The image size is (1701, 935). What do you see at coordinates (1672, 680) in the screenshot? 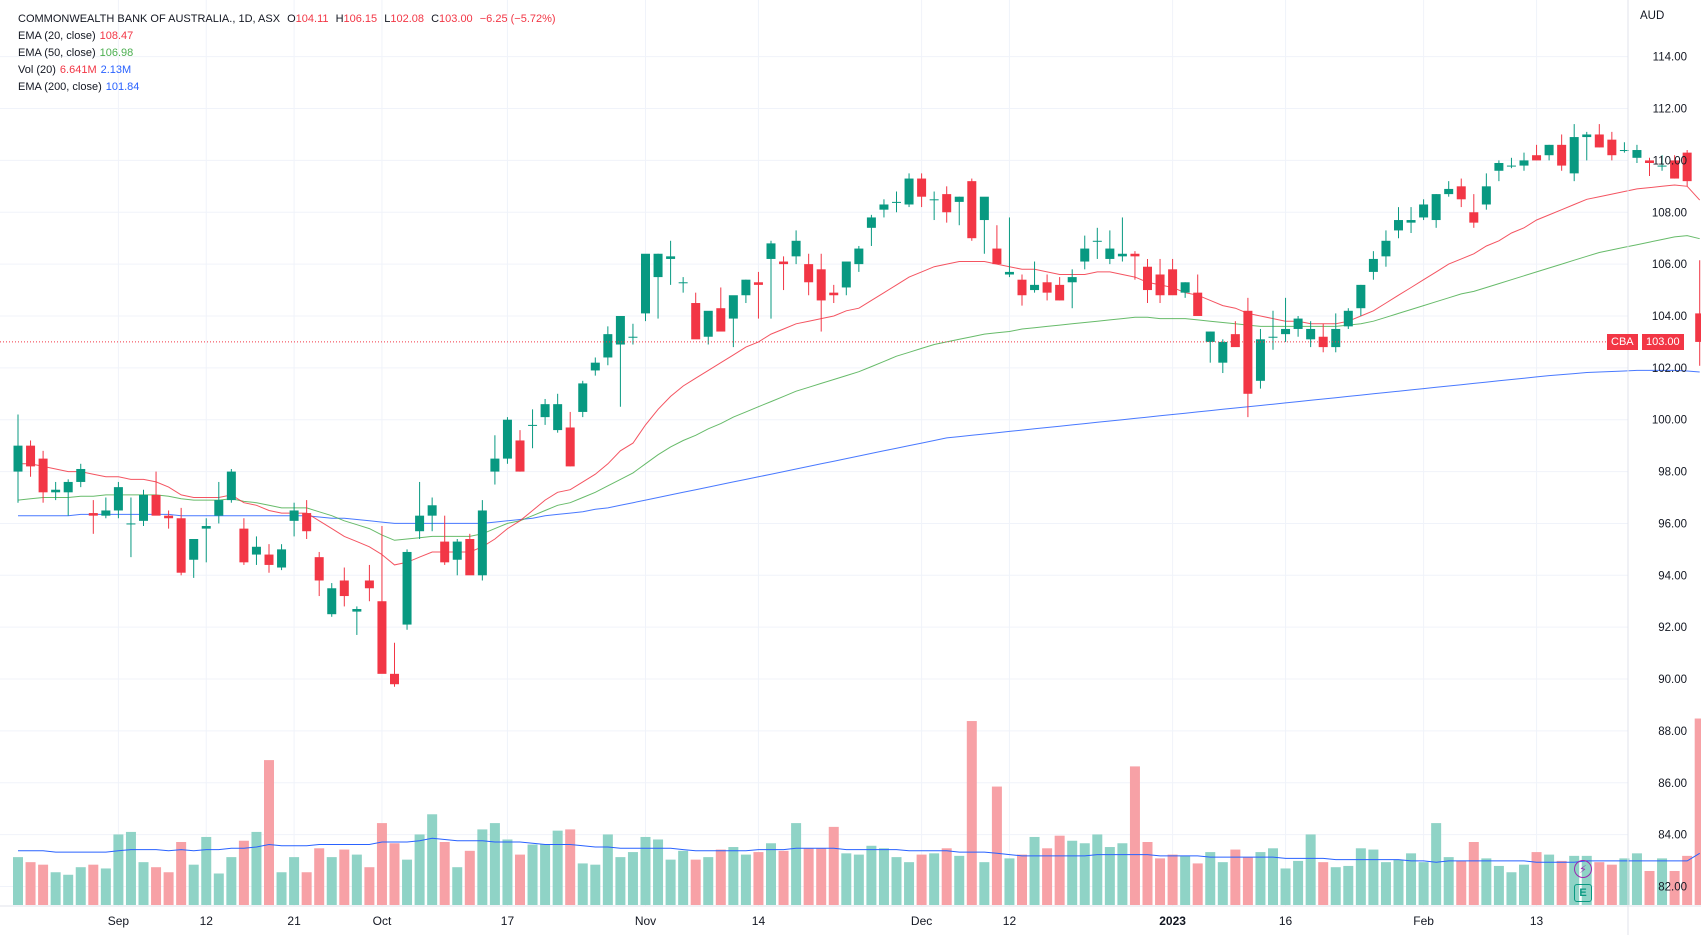
I see `price-tick-label: 90.00` at bounding box center [1672, 680].